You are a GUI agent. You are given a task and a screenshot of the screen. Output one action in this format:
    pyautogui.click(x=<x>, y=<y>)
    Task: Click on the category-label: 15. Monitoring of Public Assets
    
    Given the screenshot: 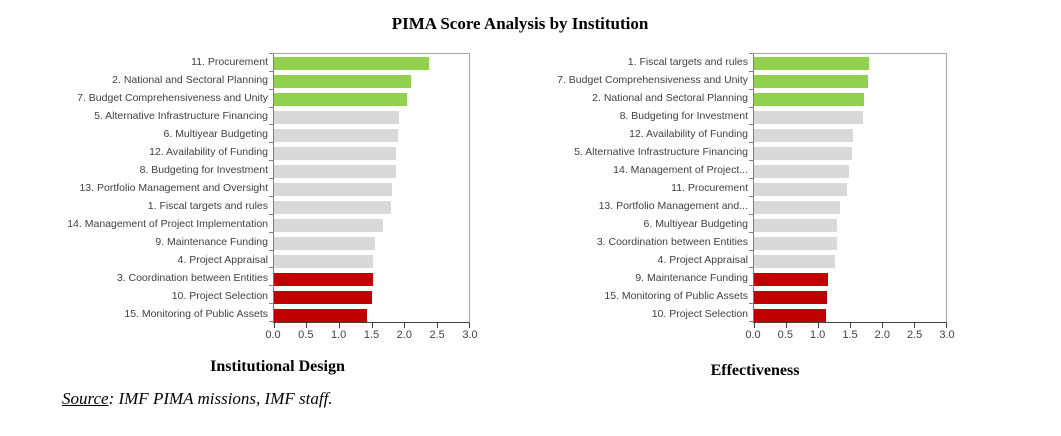 What is the action you would take?
    pyautogui.click(x=196, y=314)
    